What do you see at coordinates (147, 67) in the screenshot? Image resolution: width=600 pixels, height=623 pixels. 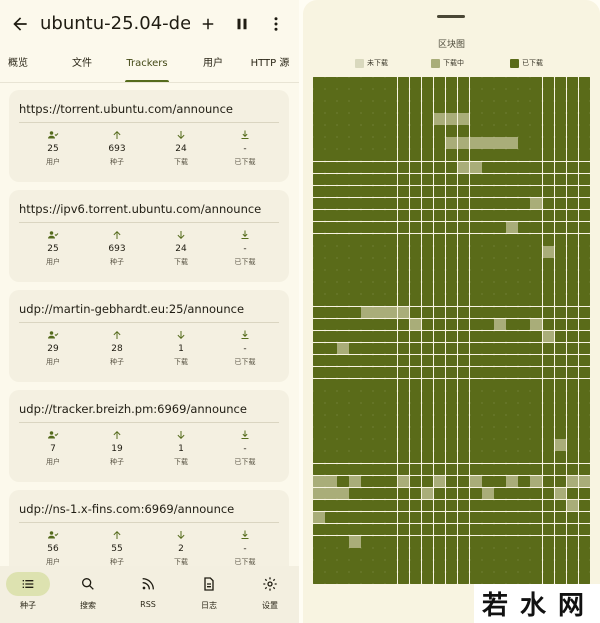 I see `tab-2: Trackers` at bounding box center [147, 67].